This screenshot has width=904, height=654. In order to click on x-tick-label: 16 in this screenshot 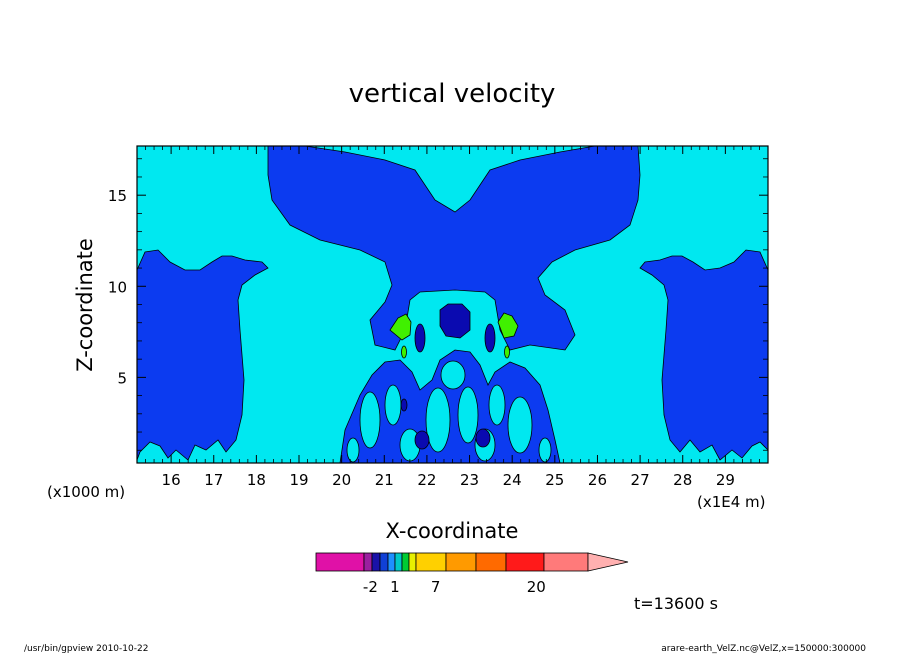, I will do `click(171, 480)`.